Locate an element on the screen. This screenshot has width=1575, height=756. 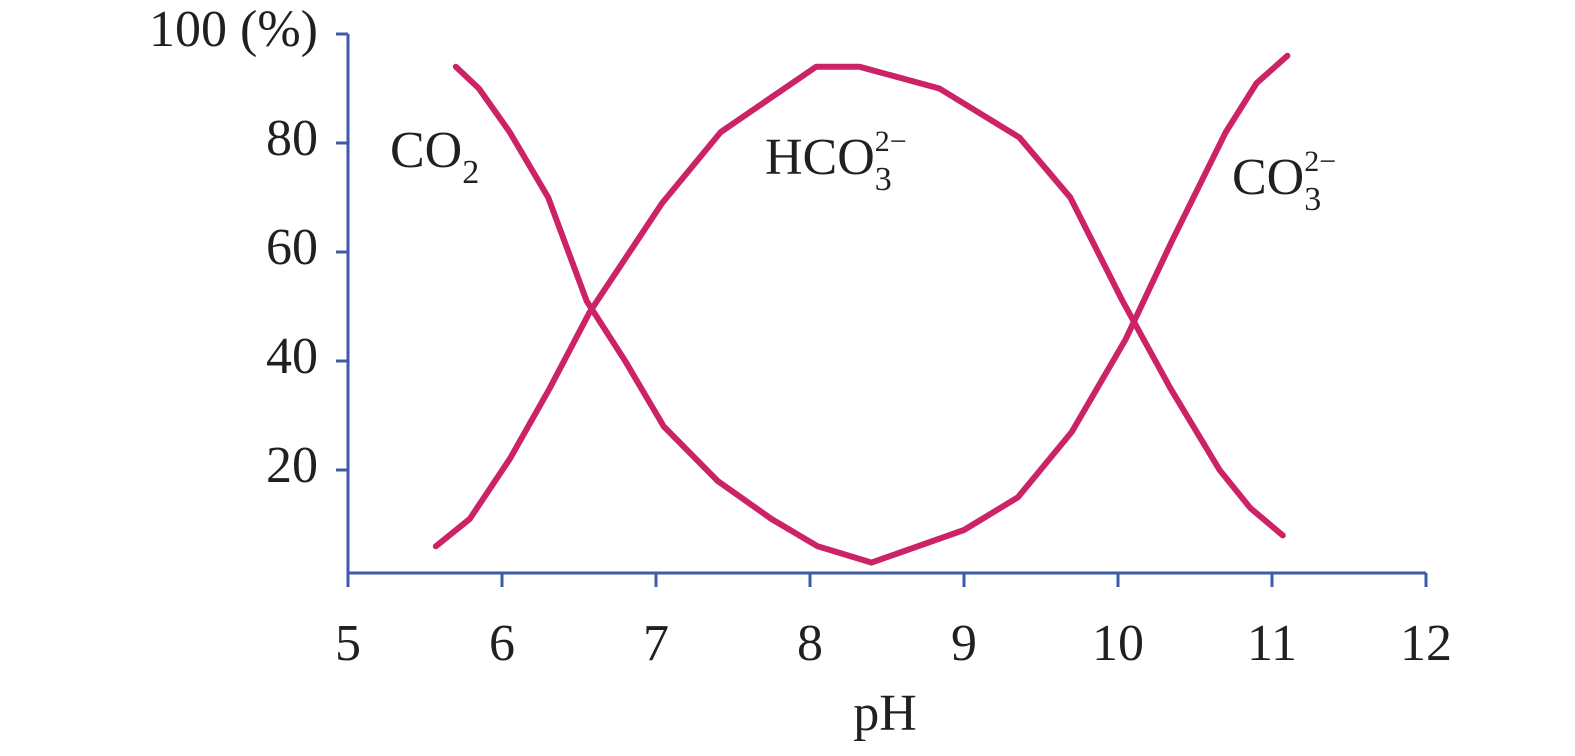
y-tick-label: 60 is located at coordinates (292, 247).